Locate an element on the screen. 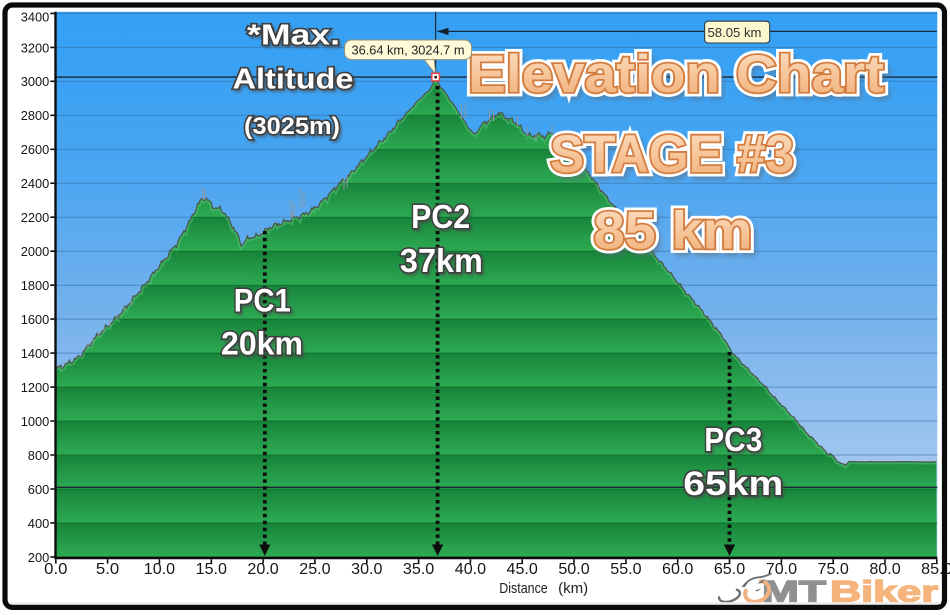  svg-text: 70.0 is located at coordinates (782, 569).